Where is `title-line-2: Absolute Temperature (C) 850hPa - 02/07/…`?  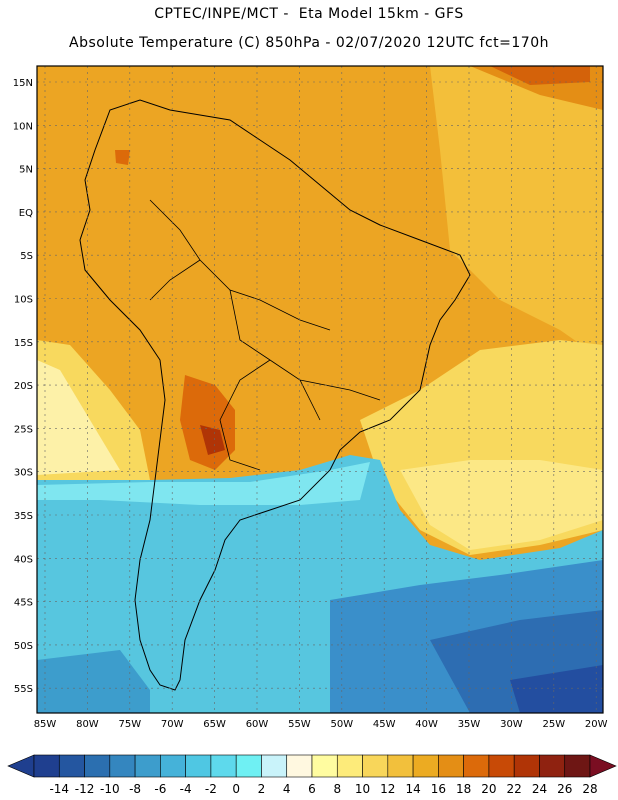
title-line-2: Absolute Temperature (C) 850hPa - 02/07/… is located at coordinates (309, 43).